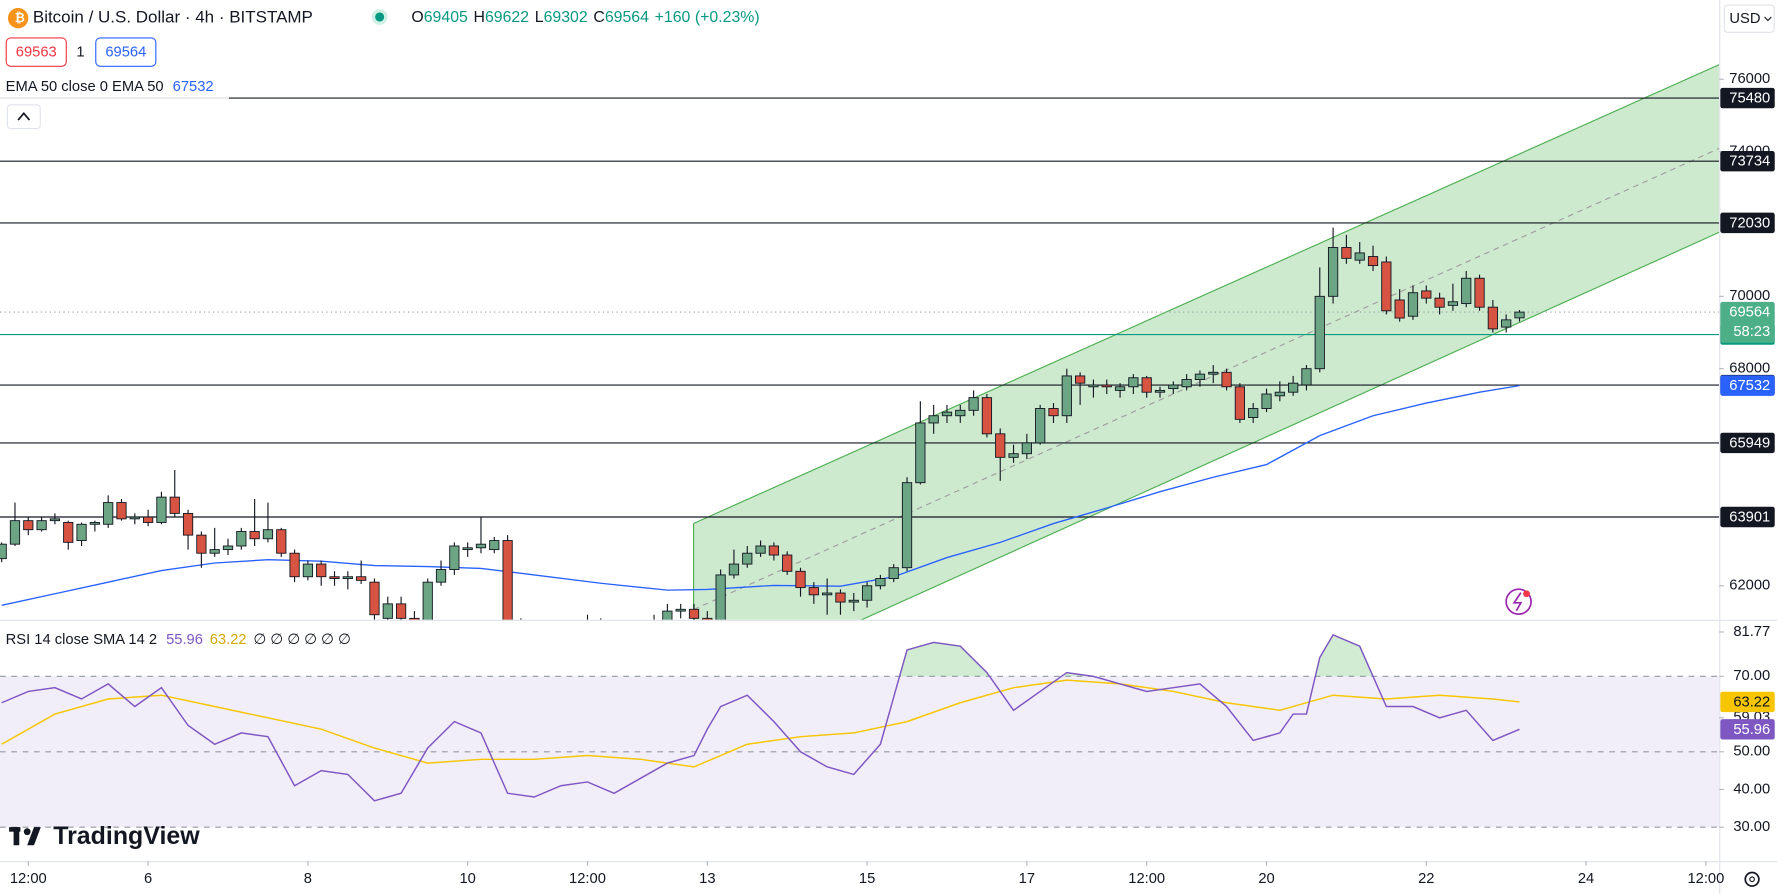 The image size is (1777, 894). I want to click on symbol-title: Bitcoin / U.S. Dollar · 4h · BITSTAMP, so click(173, 17).